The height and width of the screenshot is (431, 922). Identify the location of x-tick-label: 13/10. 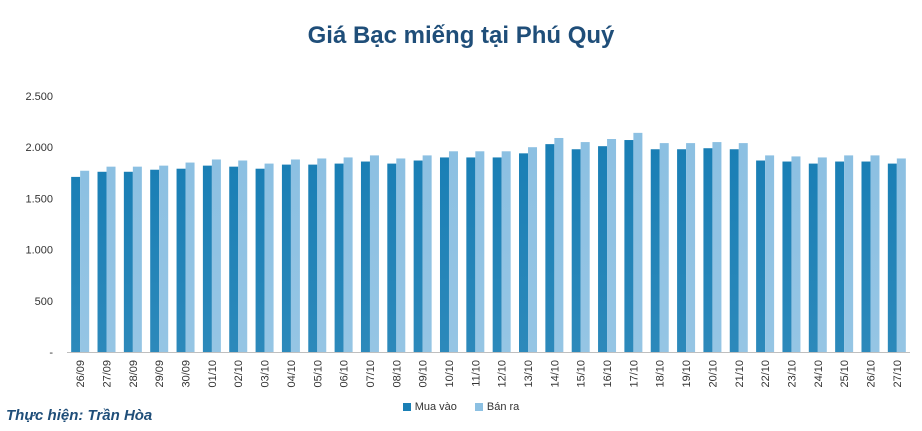
(529, 374).